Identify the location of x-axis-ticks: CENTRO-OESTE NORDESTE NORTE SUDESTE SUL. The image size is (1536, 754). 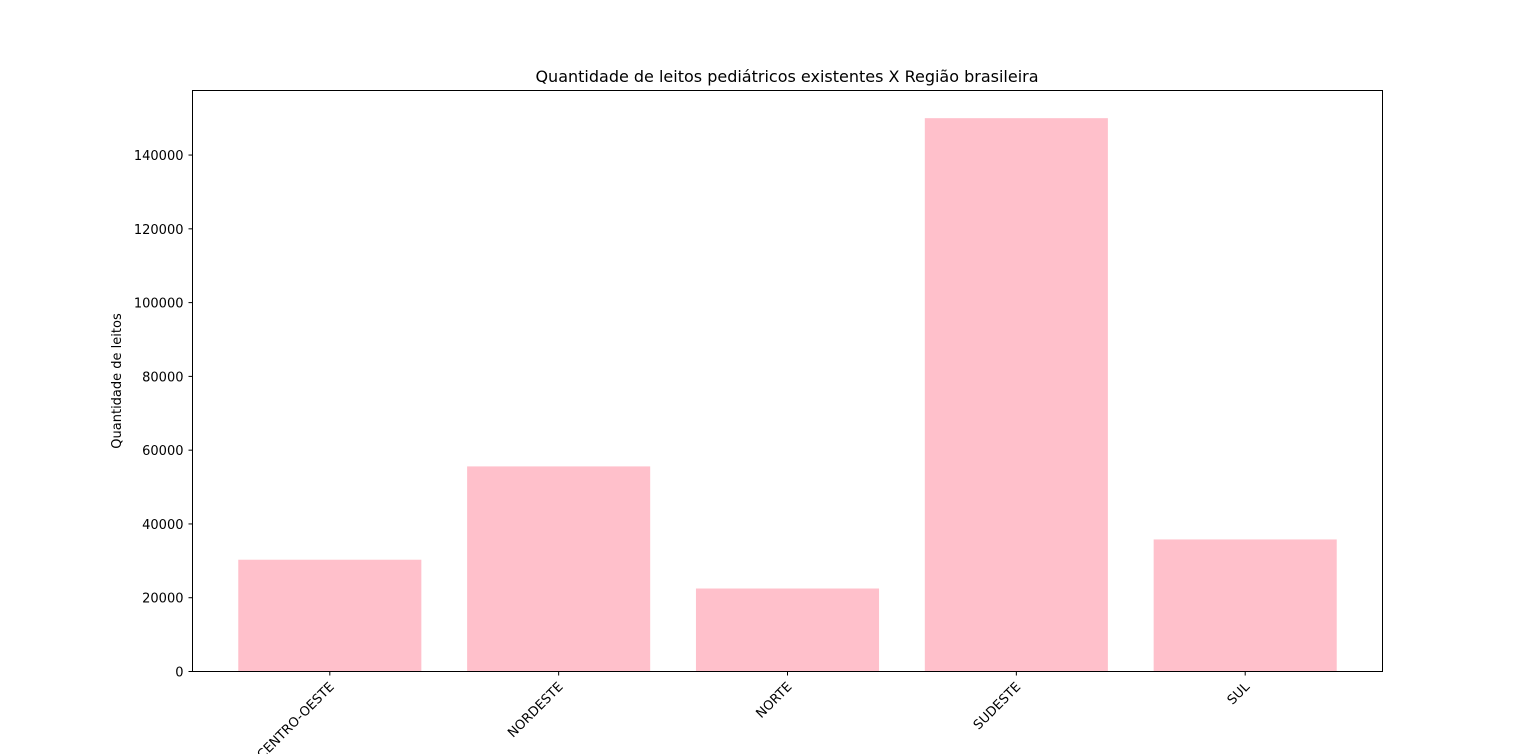
(754, 712).